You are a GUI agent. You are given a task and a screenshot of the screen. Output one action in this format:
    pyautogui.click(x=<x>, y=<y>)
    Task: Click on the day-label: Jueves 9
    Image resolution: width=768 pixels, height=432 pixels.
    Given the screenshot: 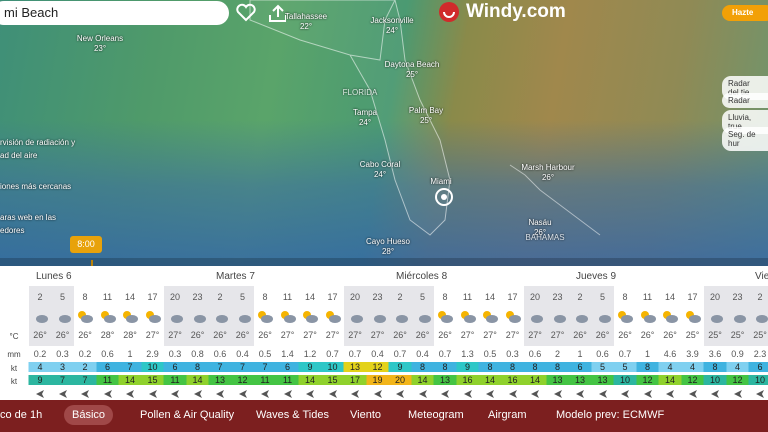 What is the action you would take?
    pyautogui.click(x=596, y=276)
    